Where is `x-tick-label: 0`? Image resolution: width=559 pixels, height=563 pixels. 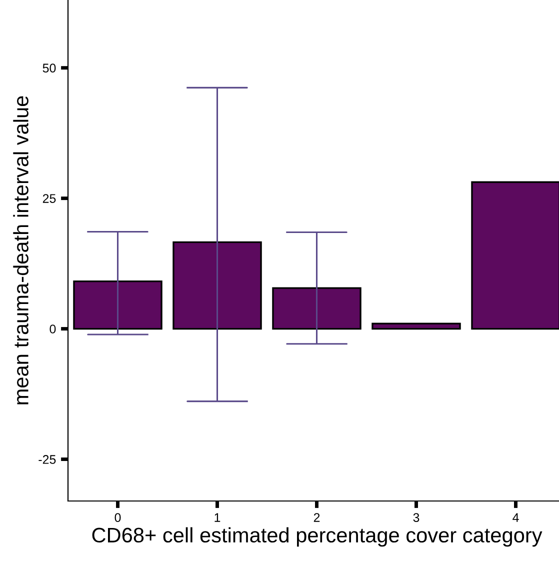 x-tick-label: 0 is located at coordinates (117, 517).